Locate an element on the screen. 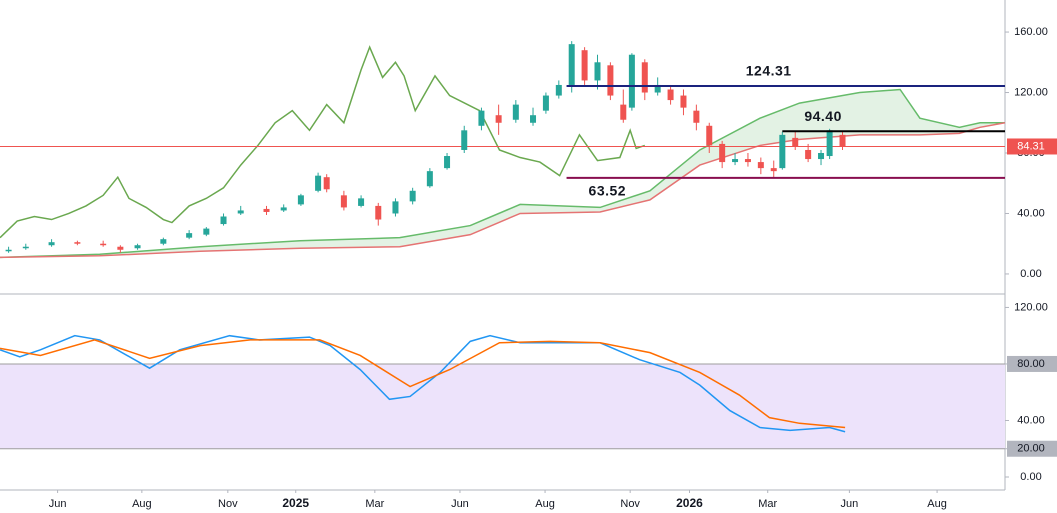  last-price-box is located at coordinates (1032, 146).